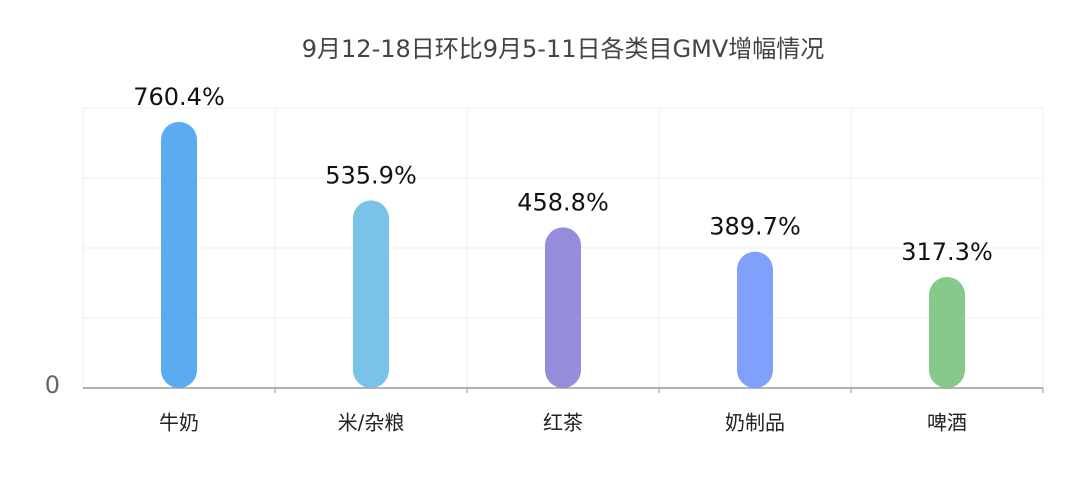  What do you see at coordinates (755, 423) in the screenshot?
I see `x-tick-label: 奶制品` at bounding box center [755, 423].